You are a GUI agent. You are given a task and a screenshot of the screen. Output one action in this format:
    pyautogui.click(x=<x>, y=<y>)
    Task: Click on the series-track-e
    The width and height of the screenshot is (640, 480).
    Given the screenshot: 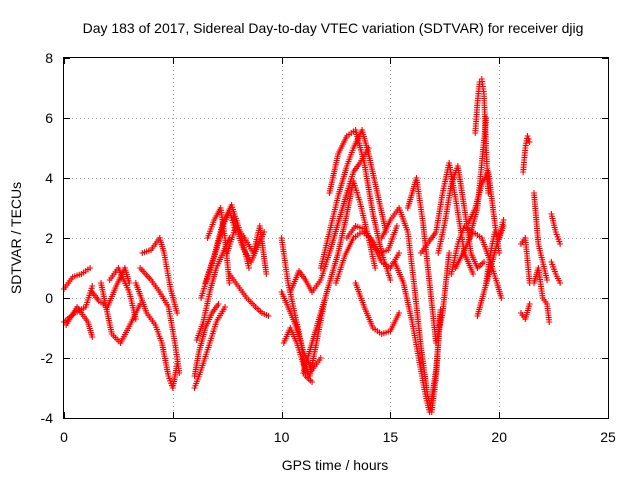 What is the action you would take?
    pyautogui.click(x=120, y=313)
    